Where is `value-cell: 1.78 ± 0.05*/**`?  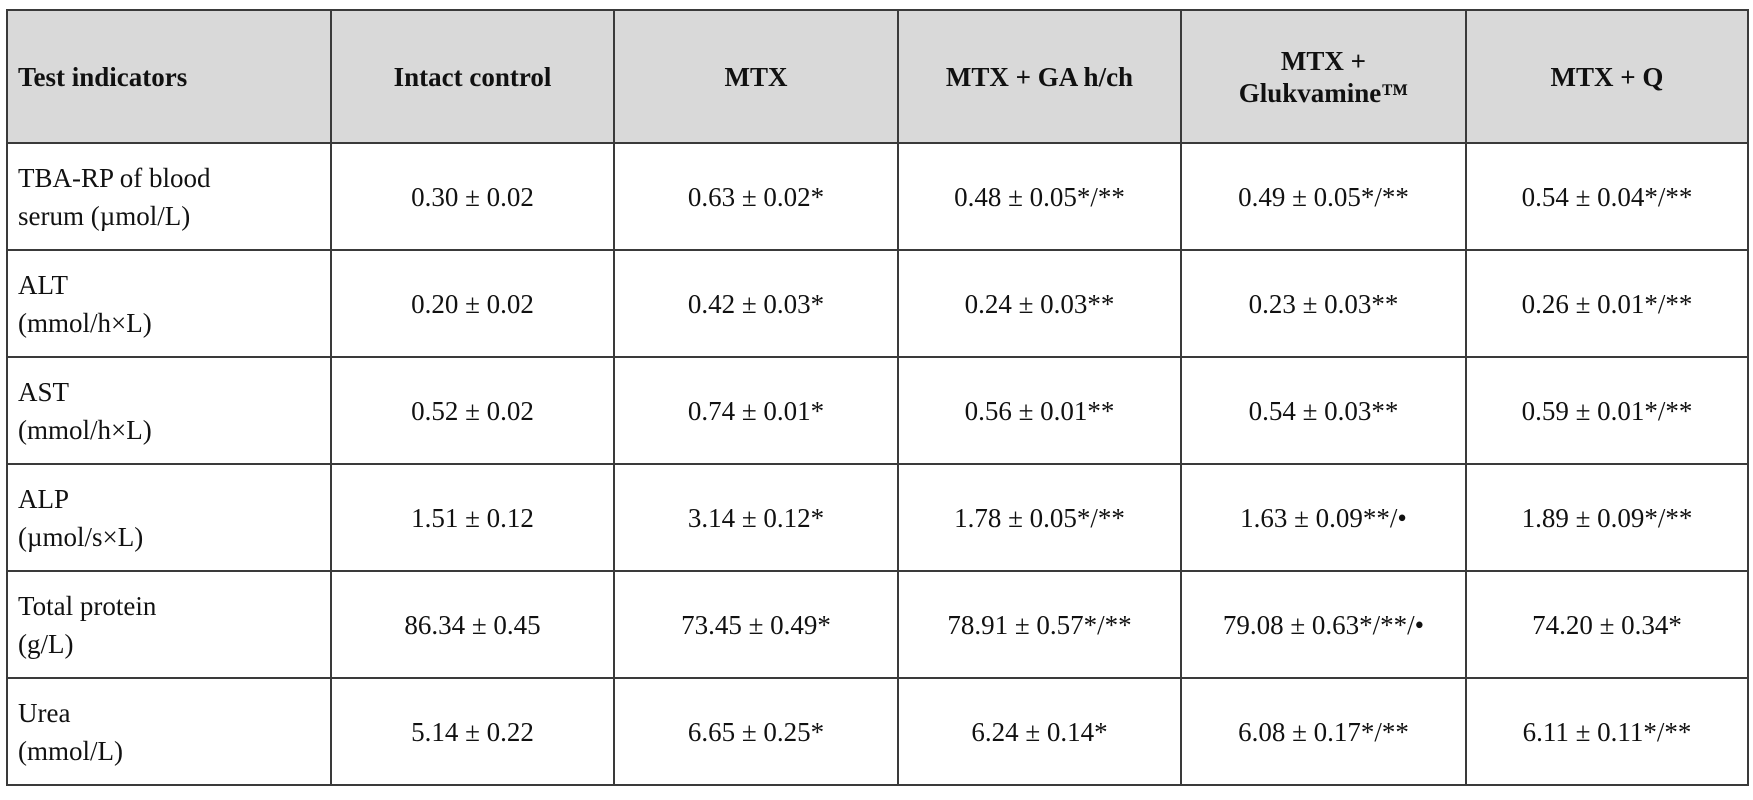
value-cell: 1.78 ± 0.05*/** is located at coordinates (1039, 517).